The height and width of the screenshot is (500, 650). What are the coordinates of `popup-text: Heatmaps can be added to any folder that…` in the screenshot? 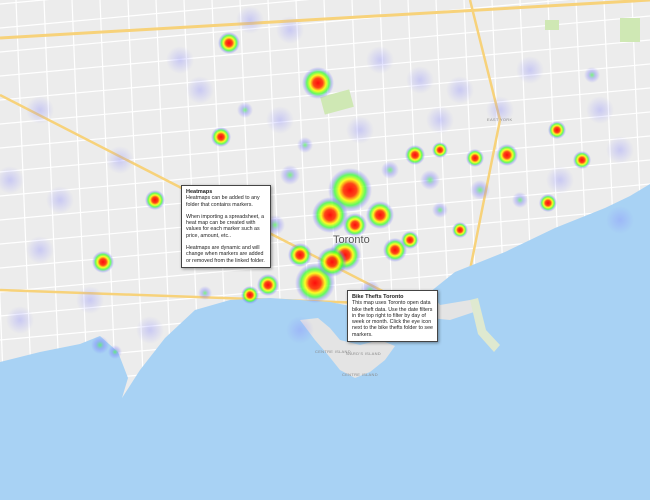 It's located at (223, 201).